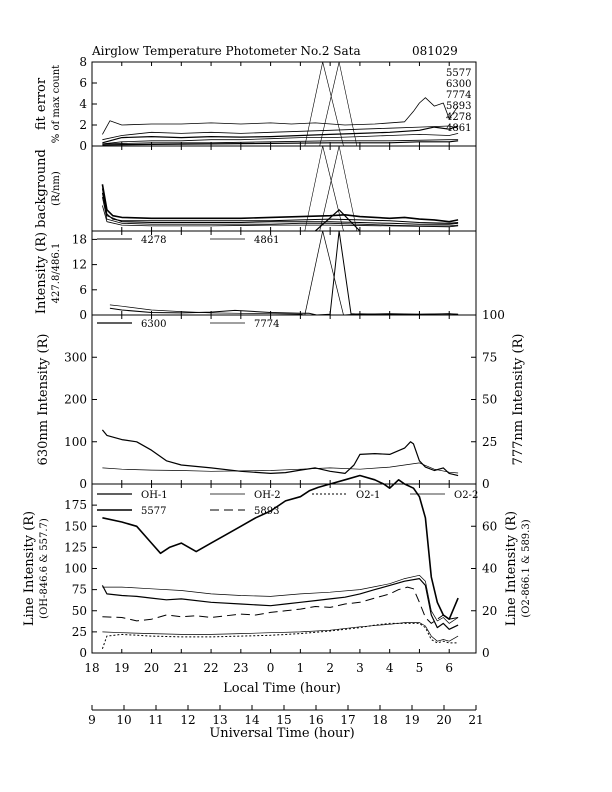 Image resolution: width=612 pixels, height=792 pixels. Describe the element at coordinates (43, 400) in the screenshot. I see `y-axis-title: 630nm Intensity (R)` at that location.